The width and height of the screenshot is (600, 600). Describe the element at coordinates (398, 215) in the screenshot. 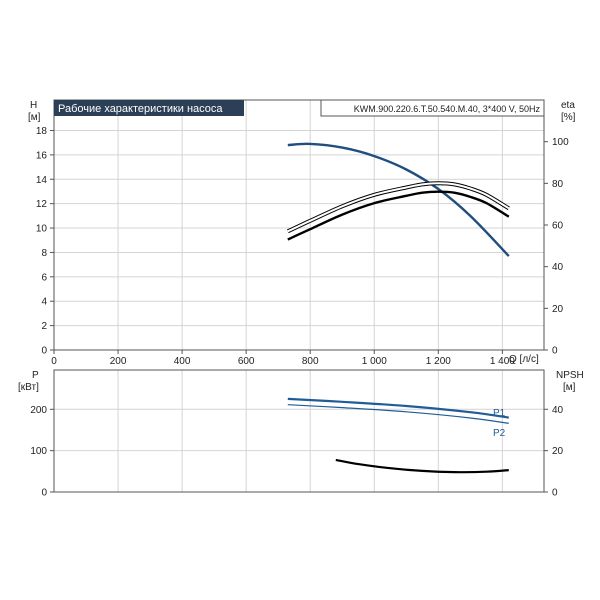

I see `eta-curve-lower` at that location.